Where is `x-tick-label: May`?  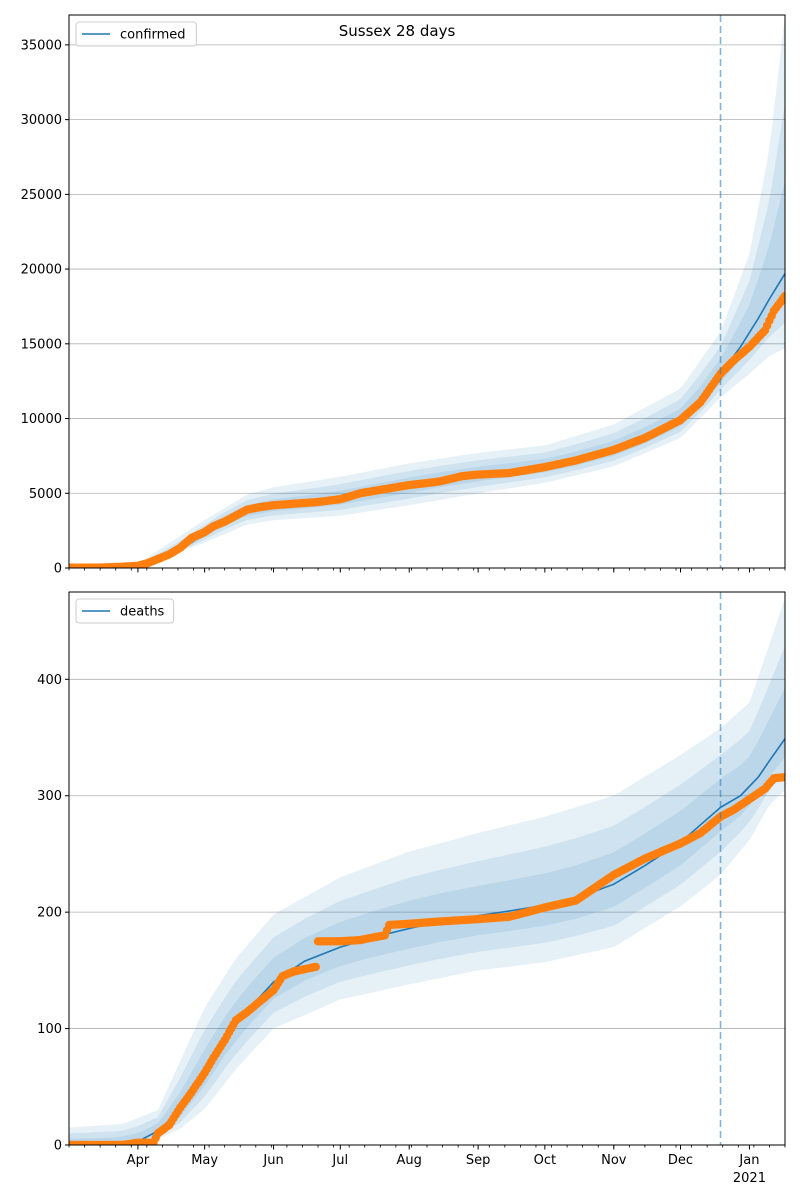 x-tick-label: May is located at coordinates (204, 1160).